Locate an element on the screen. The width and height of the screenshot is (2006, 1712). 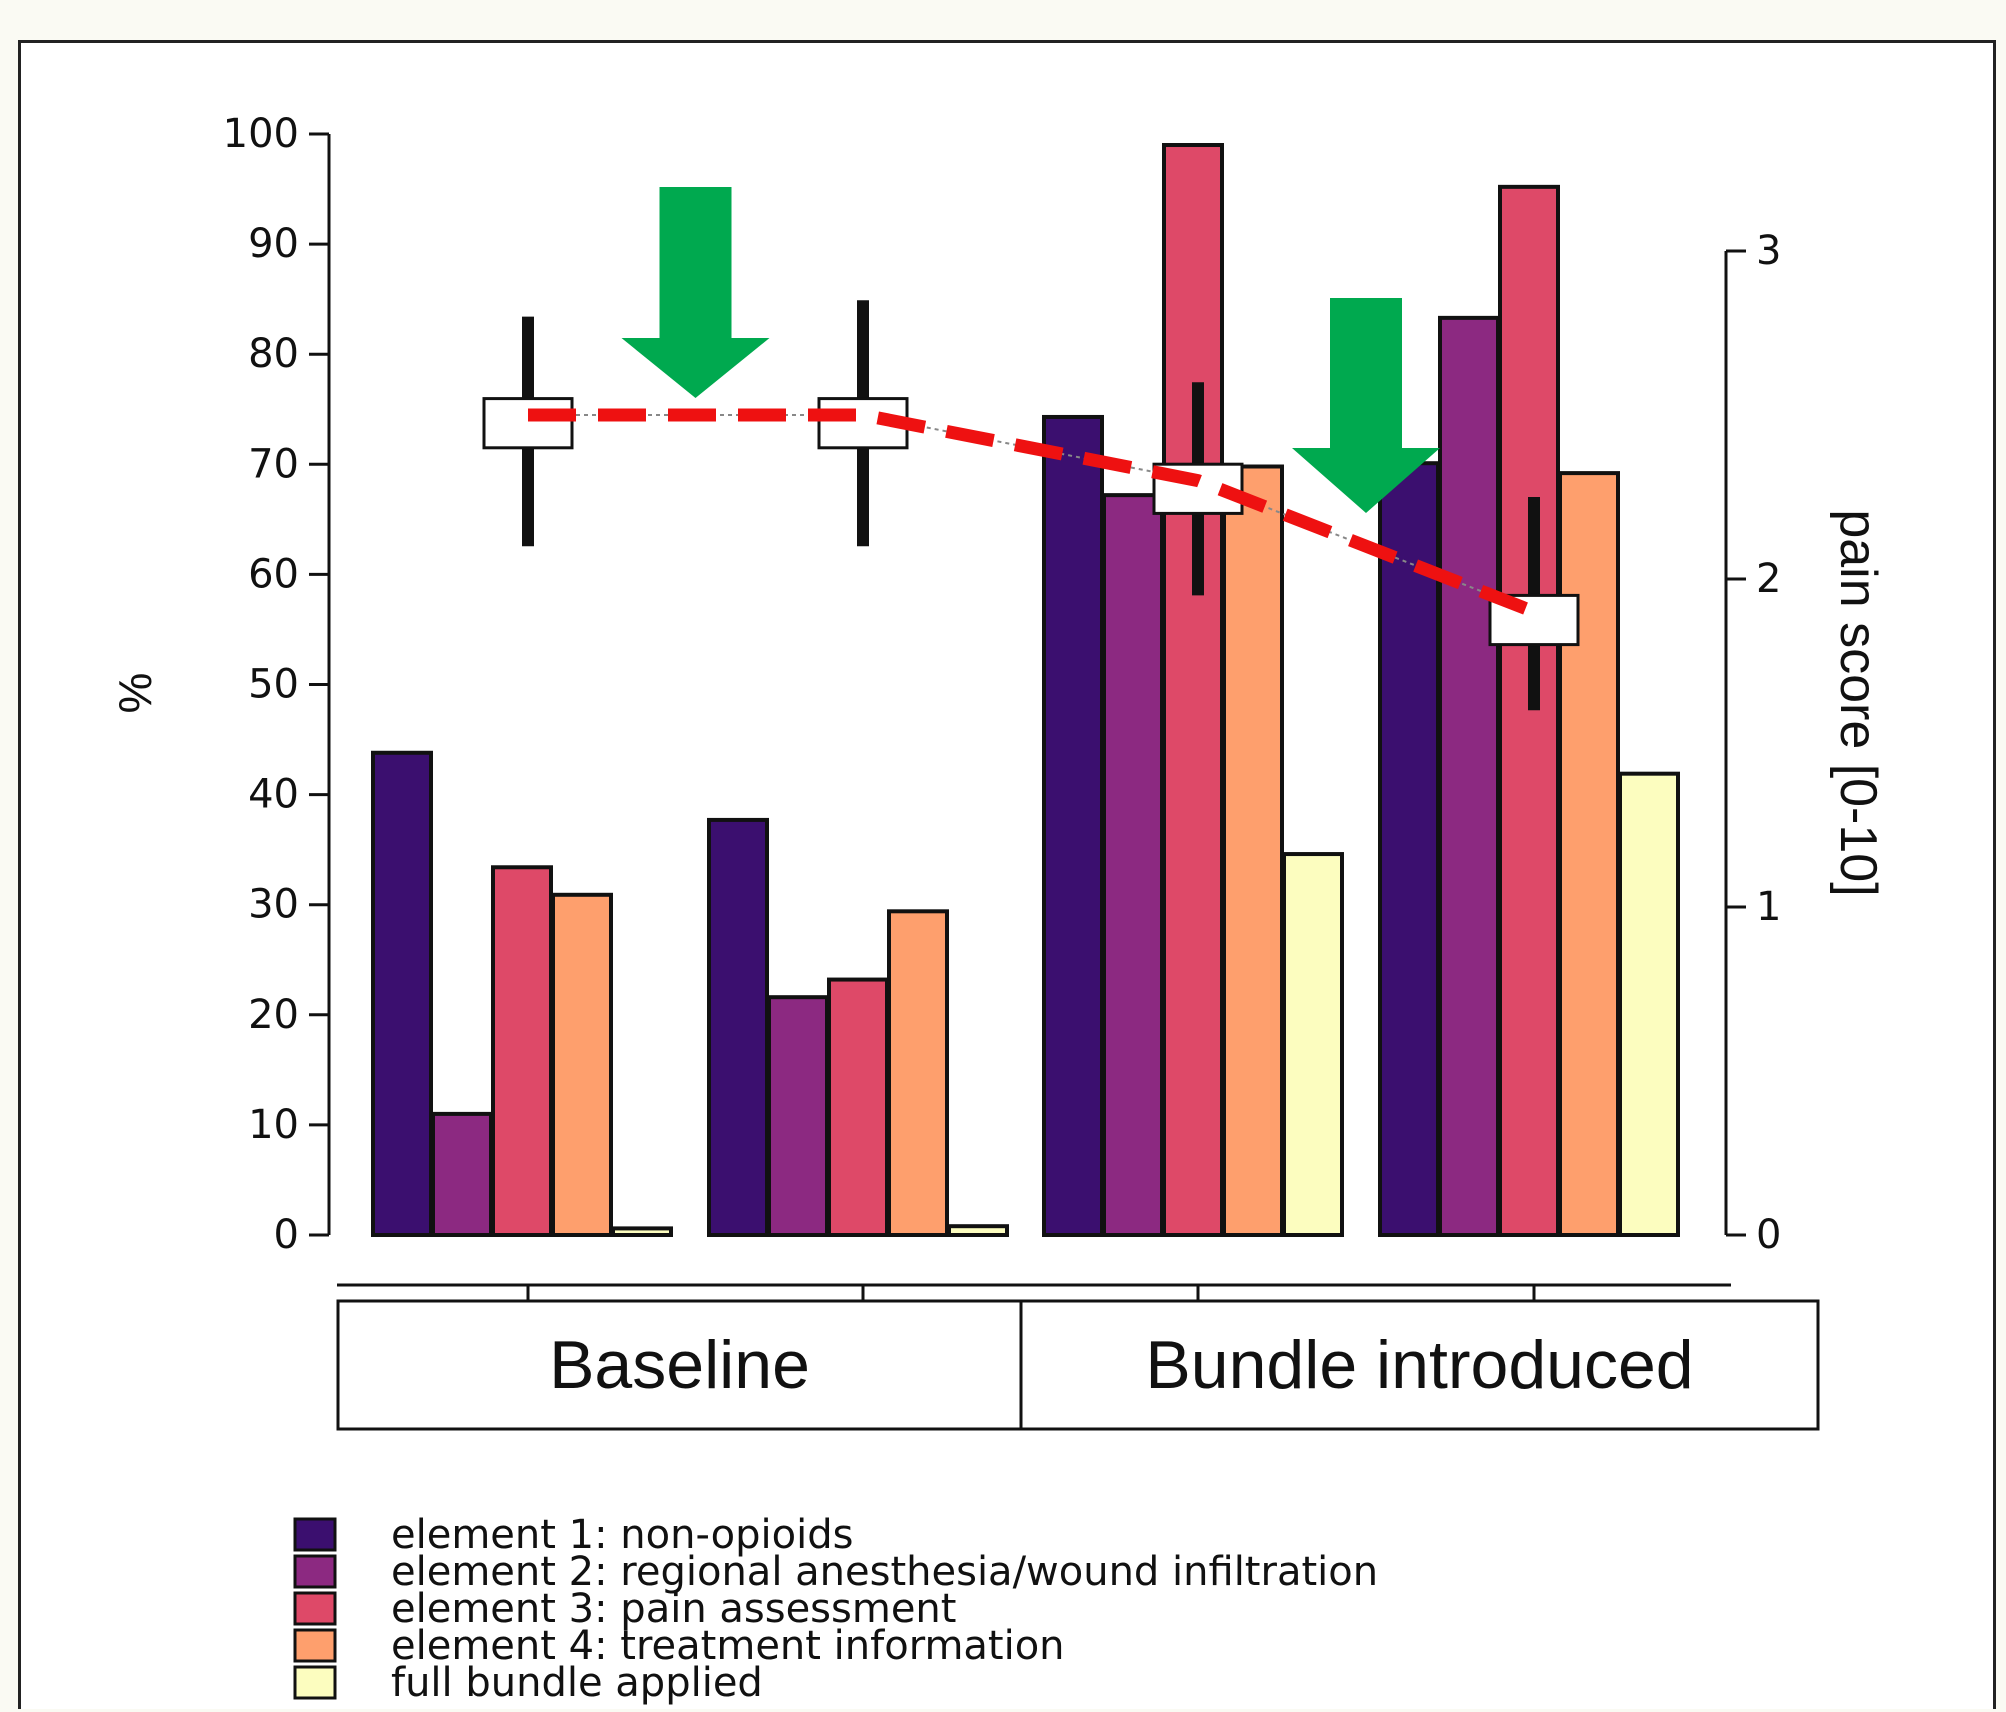
legend-label: element 3: pain assessment is located at coordinates (673, 1609).